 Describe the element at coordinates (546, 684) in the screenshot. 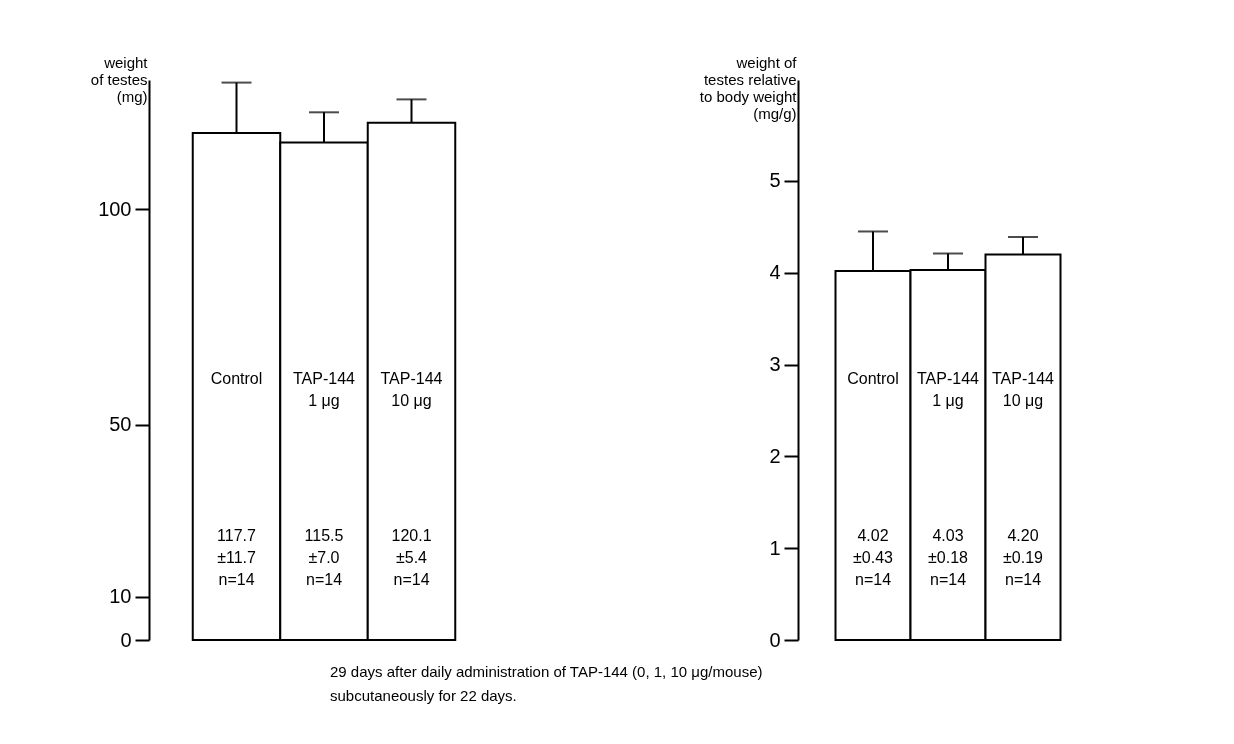

I see `text: 29 days after daily administration of TAP-144 (0, 1, 10 μg/mouse) subcutaneously for 22 days.` at that location.